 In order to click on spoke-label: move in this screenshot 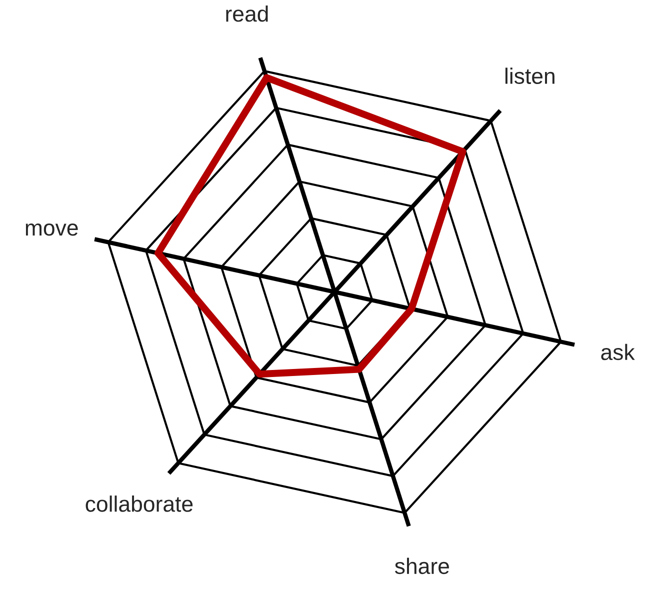, I will do `click(52, 230)`.